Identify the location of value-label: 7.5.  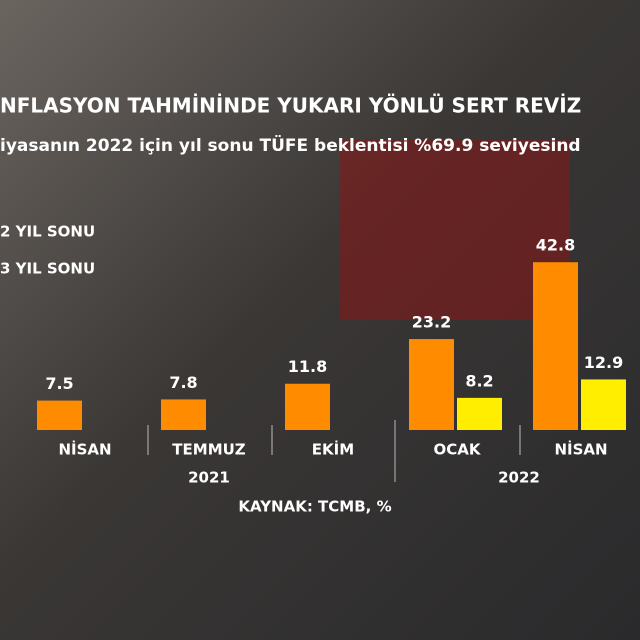
(59, 383).